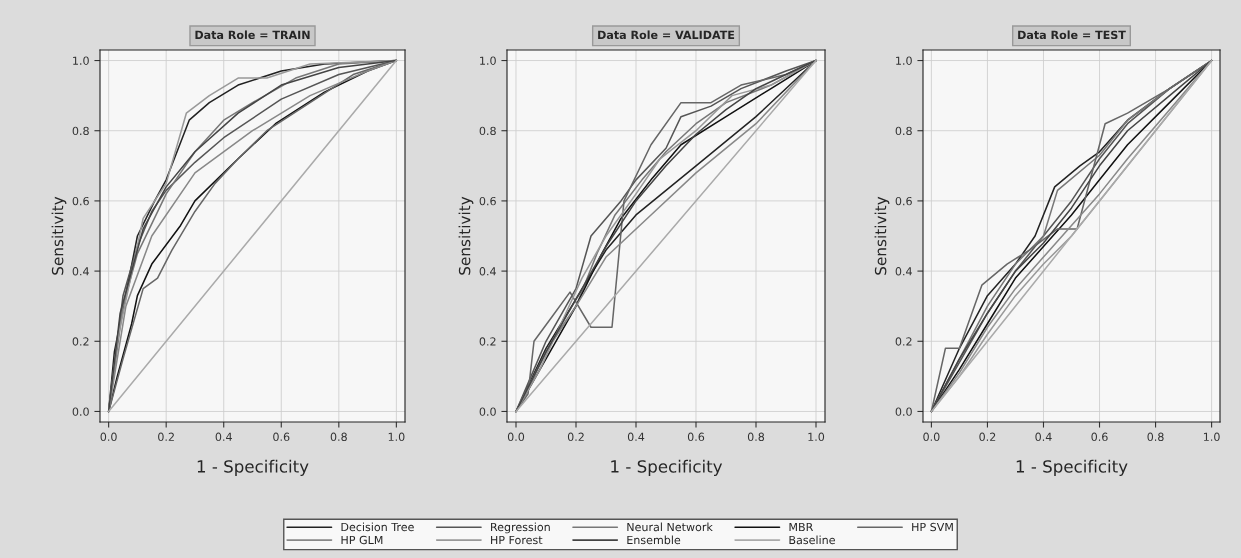  What do you see at coordinates (670, 527) in the screenshot?
I see `legend-label: Neural Network` at bounding box center [670, 527].